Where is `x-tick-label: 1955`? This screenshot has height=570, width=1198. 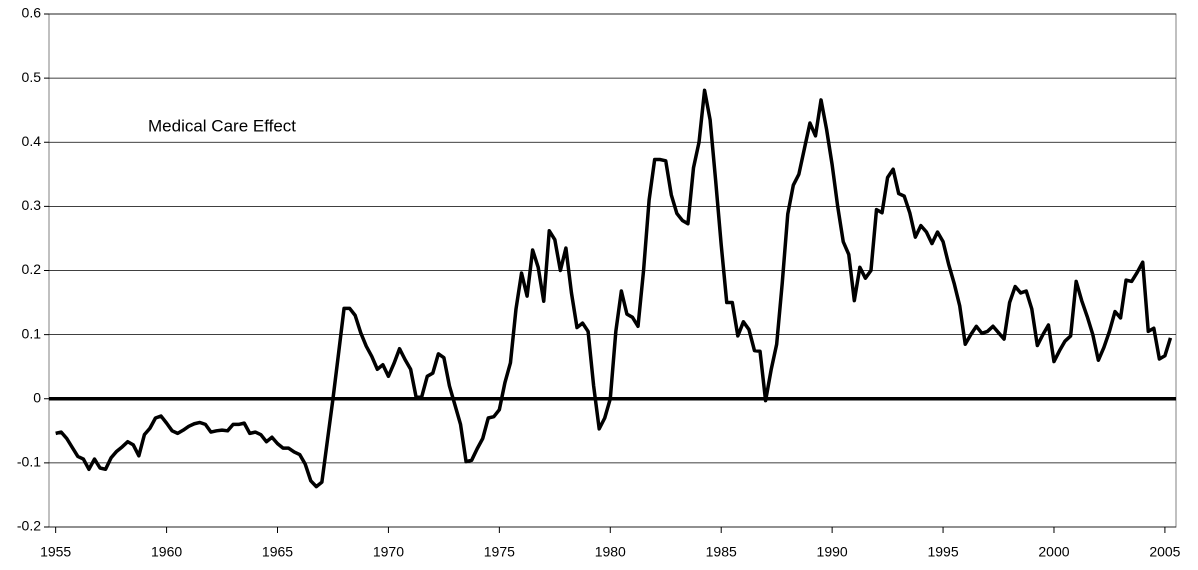 x-tick-label: 1955 is located at coordinates (55, 552).